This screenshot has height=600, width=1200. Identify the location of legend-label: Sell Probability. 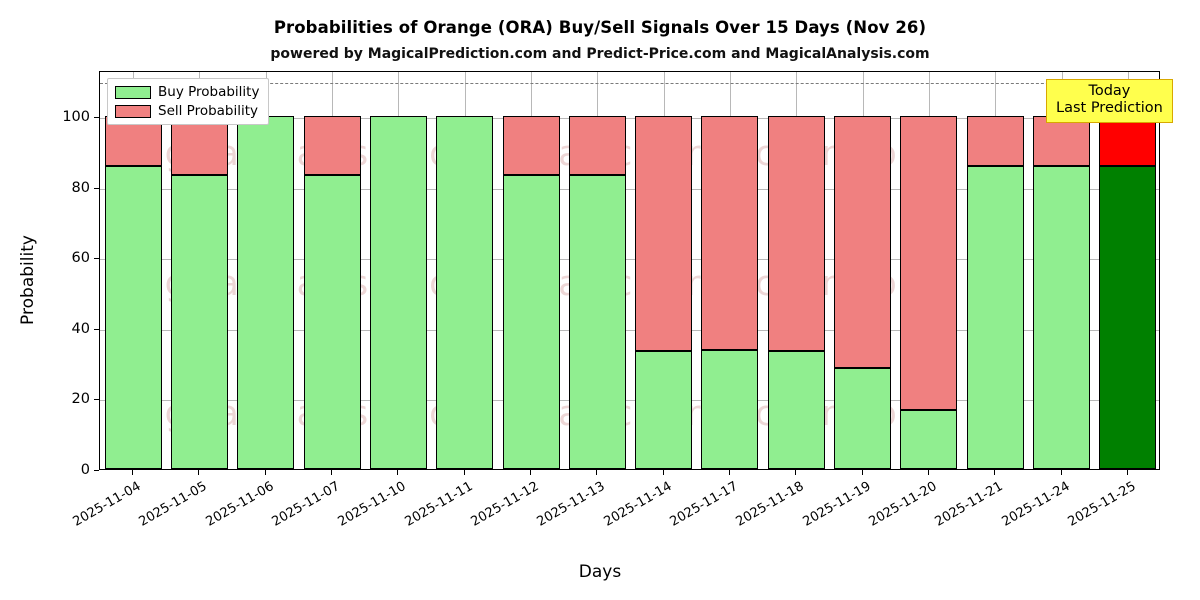
(208, 111).